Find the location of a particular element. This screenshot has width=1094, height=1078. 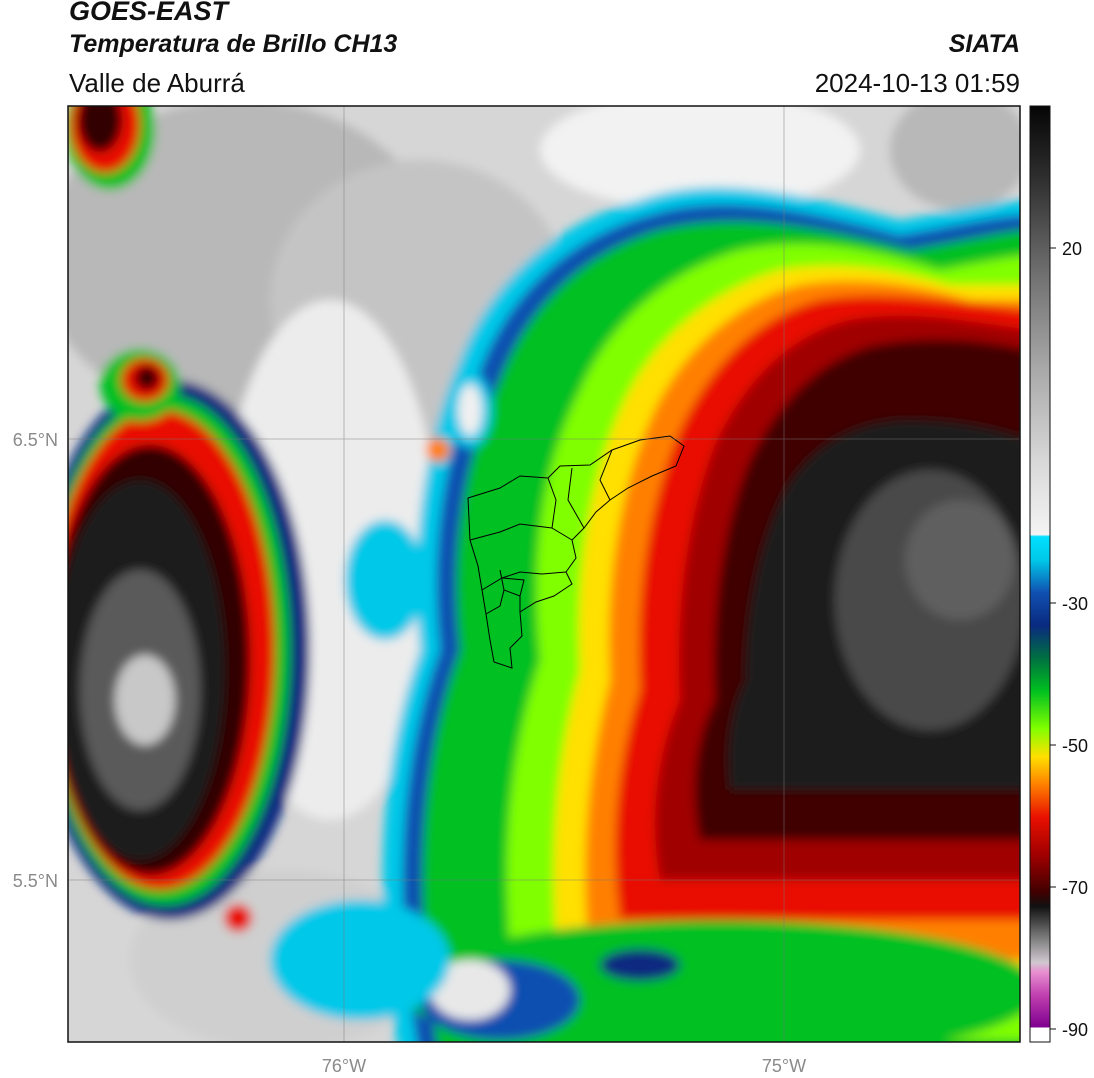

map-title: GOES-EAST is located at coordinates (149, 13).